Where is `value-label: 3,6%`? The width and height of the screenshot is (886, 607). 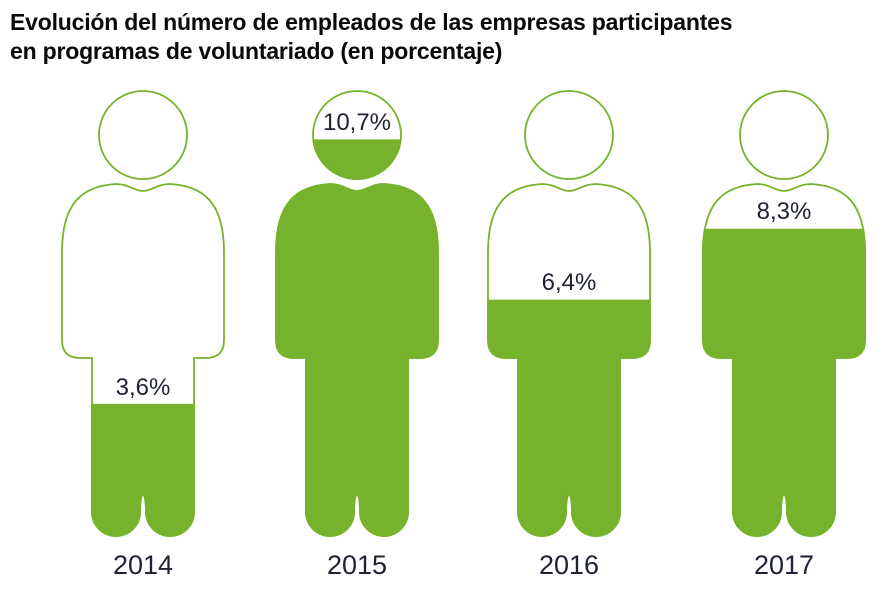
value-label: 3,6% is located at coordinates (143, 387).